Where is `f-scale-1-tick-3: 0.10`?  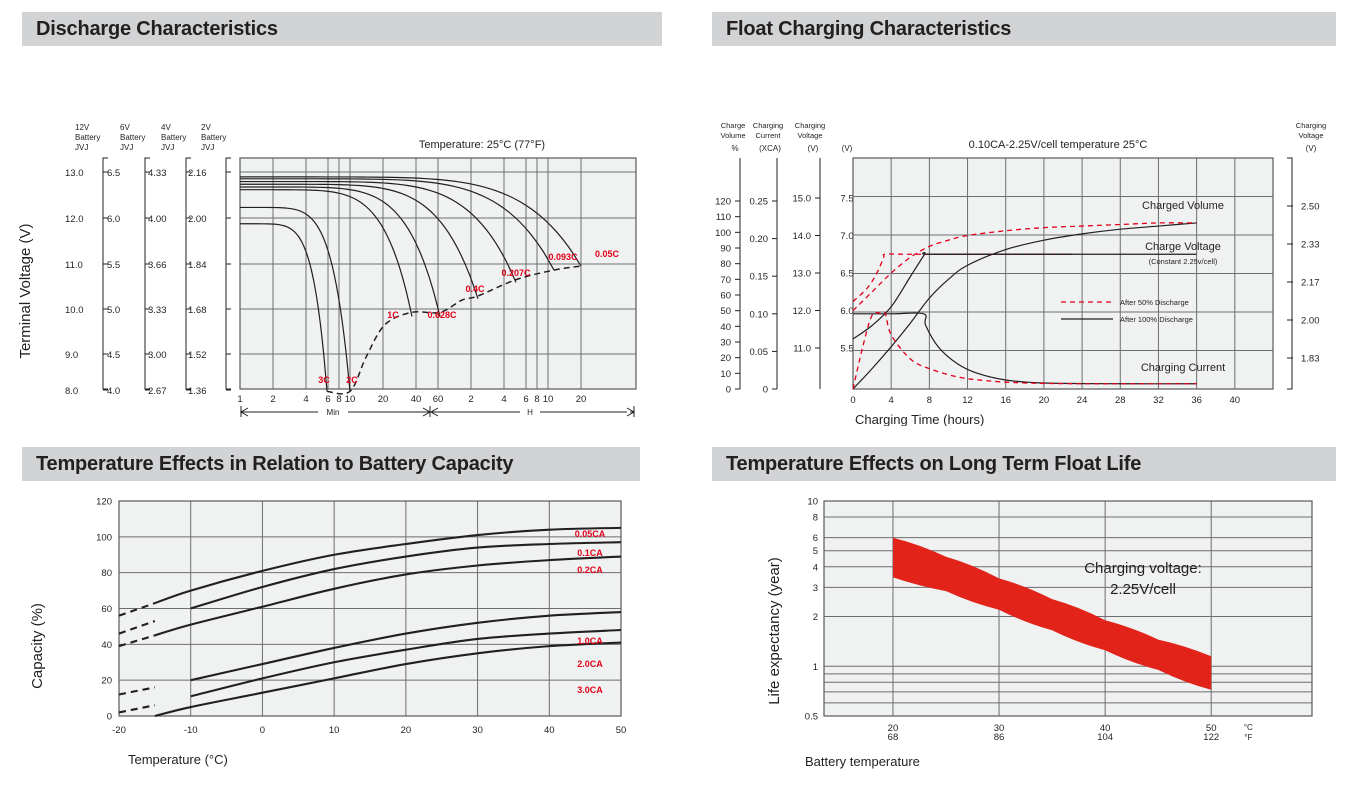 f-scale-1-tick-3: 0.10 is located at coordinates (759, 314).